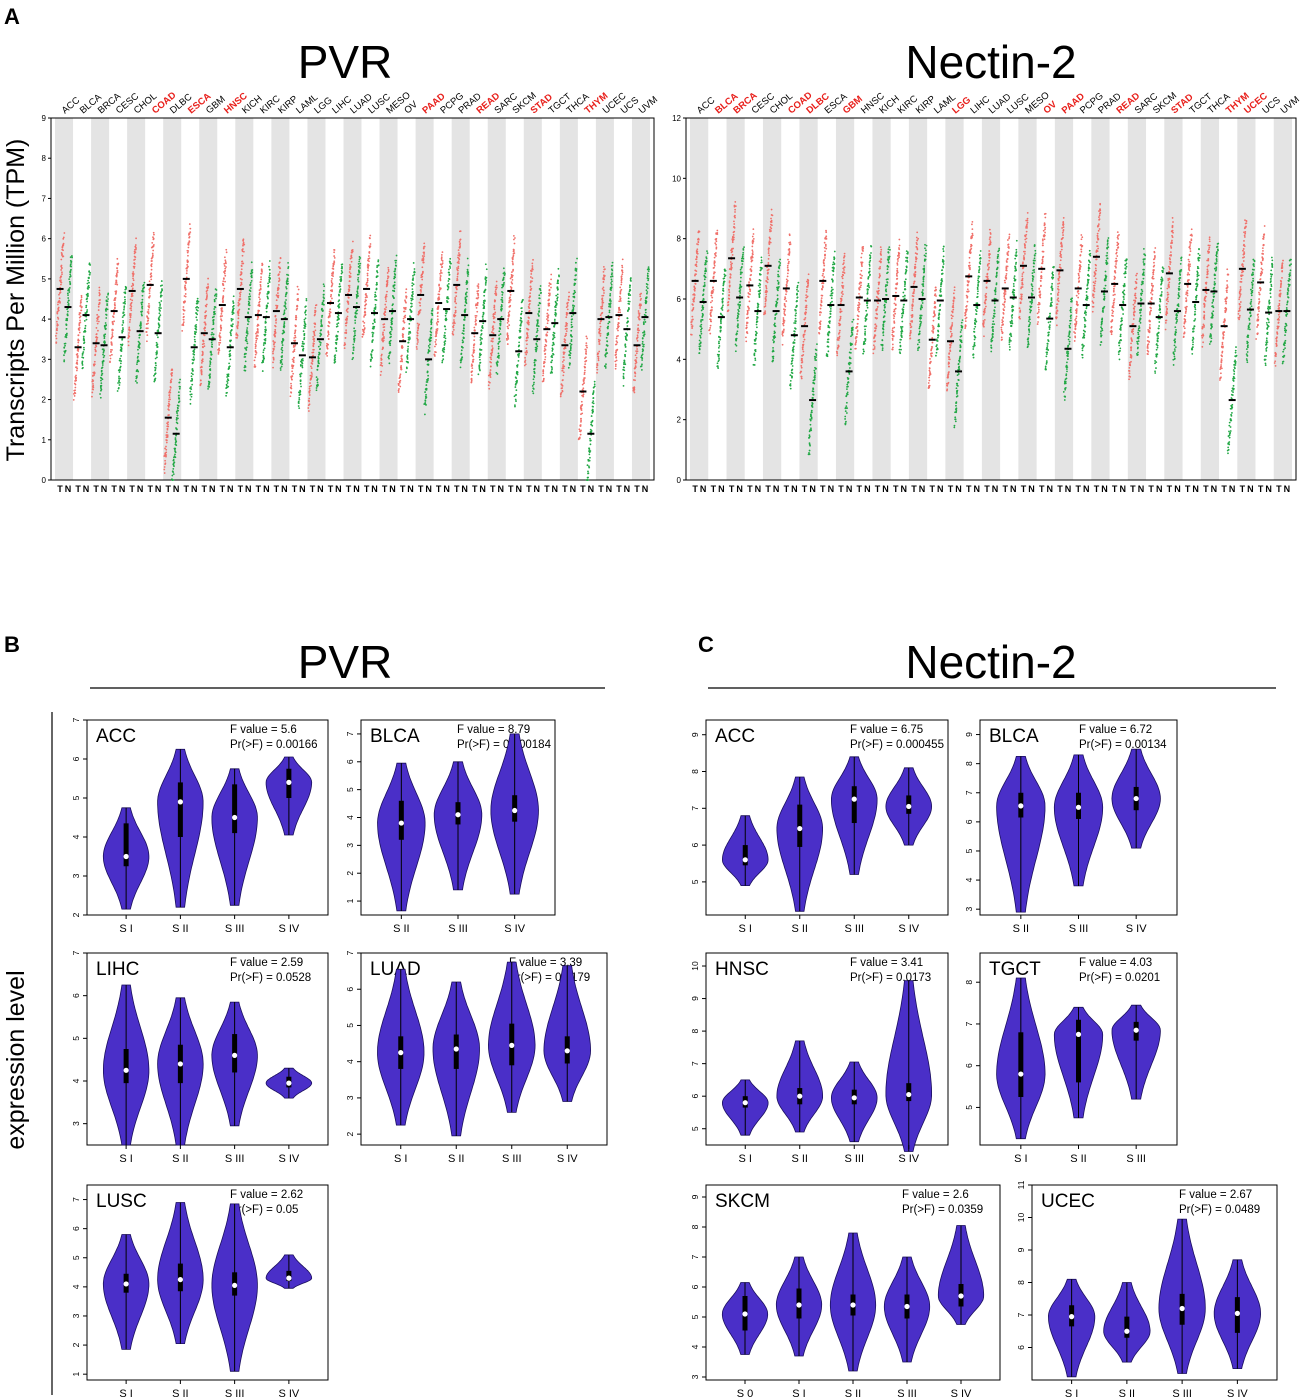  I want to click on nectin2-tumor-point, so click(696, 274).